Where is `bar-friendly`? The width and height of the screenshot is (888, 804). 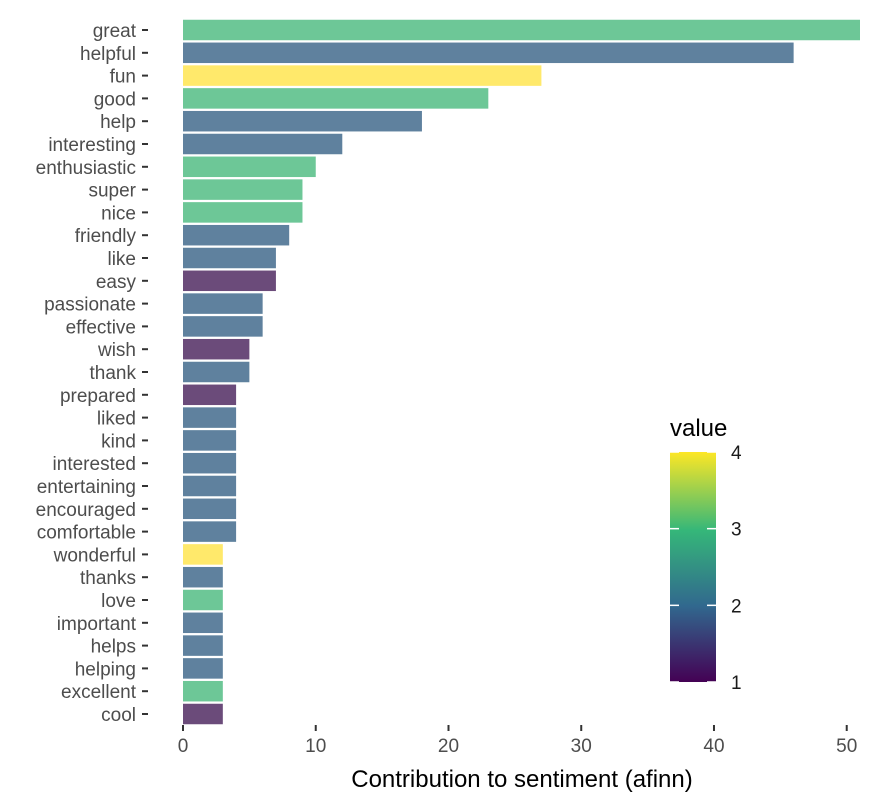
bar-friendly is located at coordinates (236, 235).